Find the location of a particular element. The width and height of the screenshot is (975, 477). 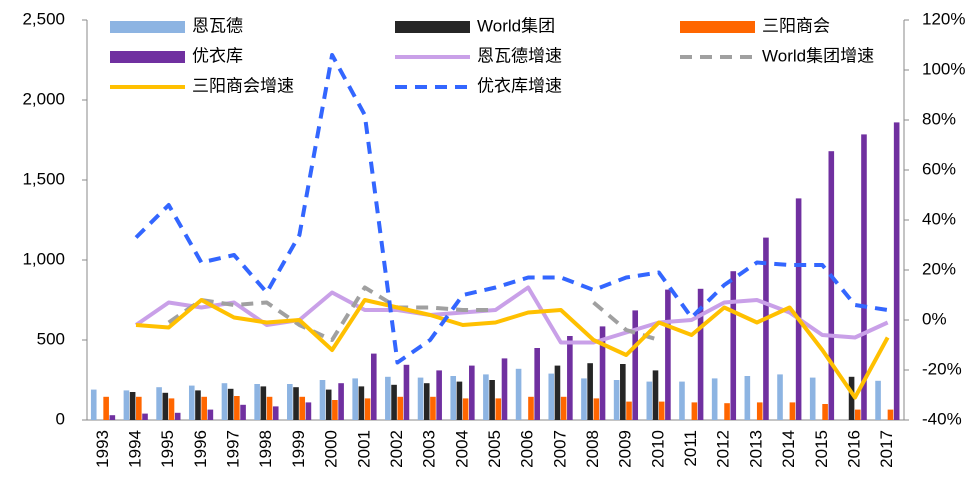

y-tick-label: 2,000 is located at coordinates (43, 98).